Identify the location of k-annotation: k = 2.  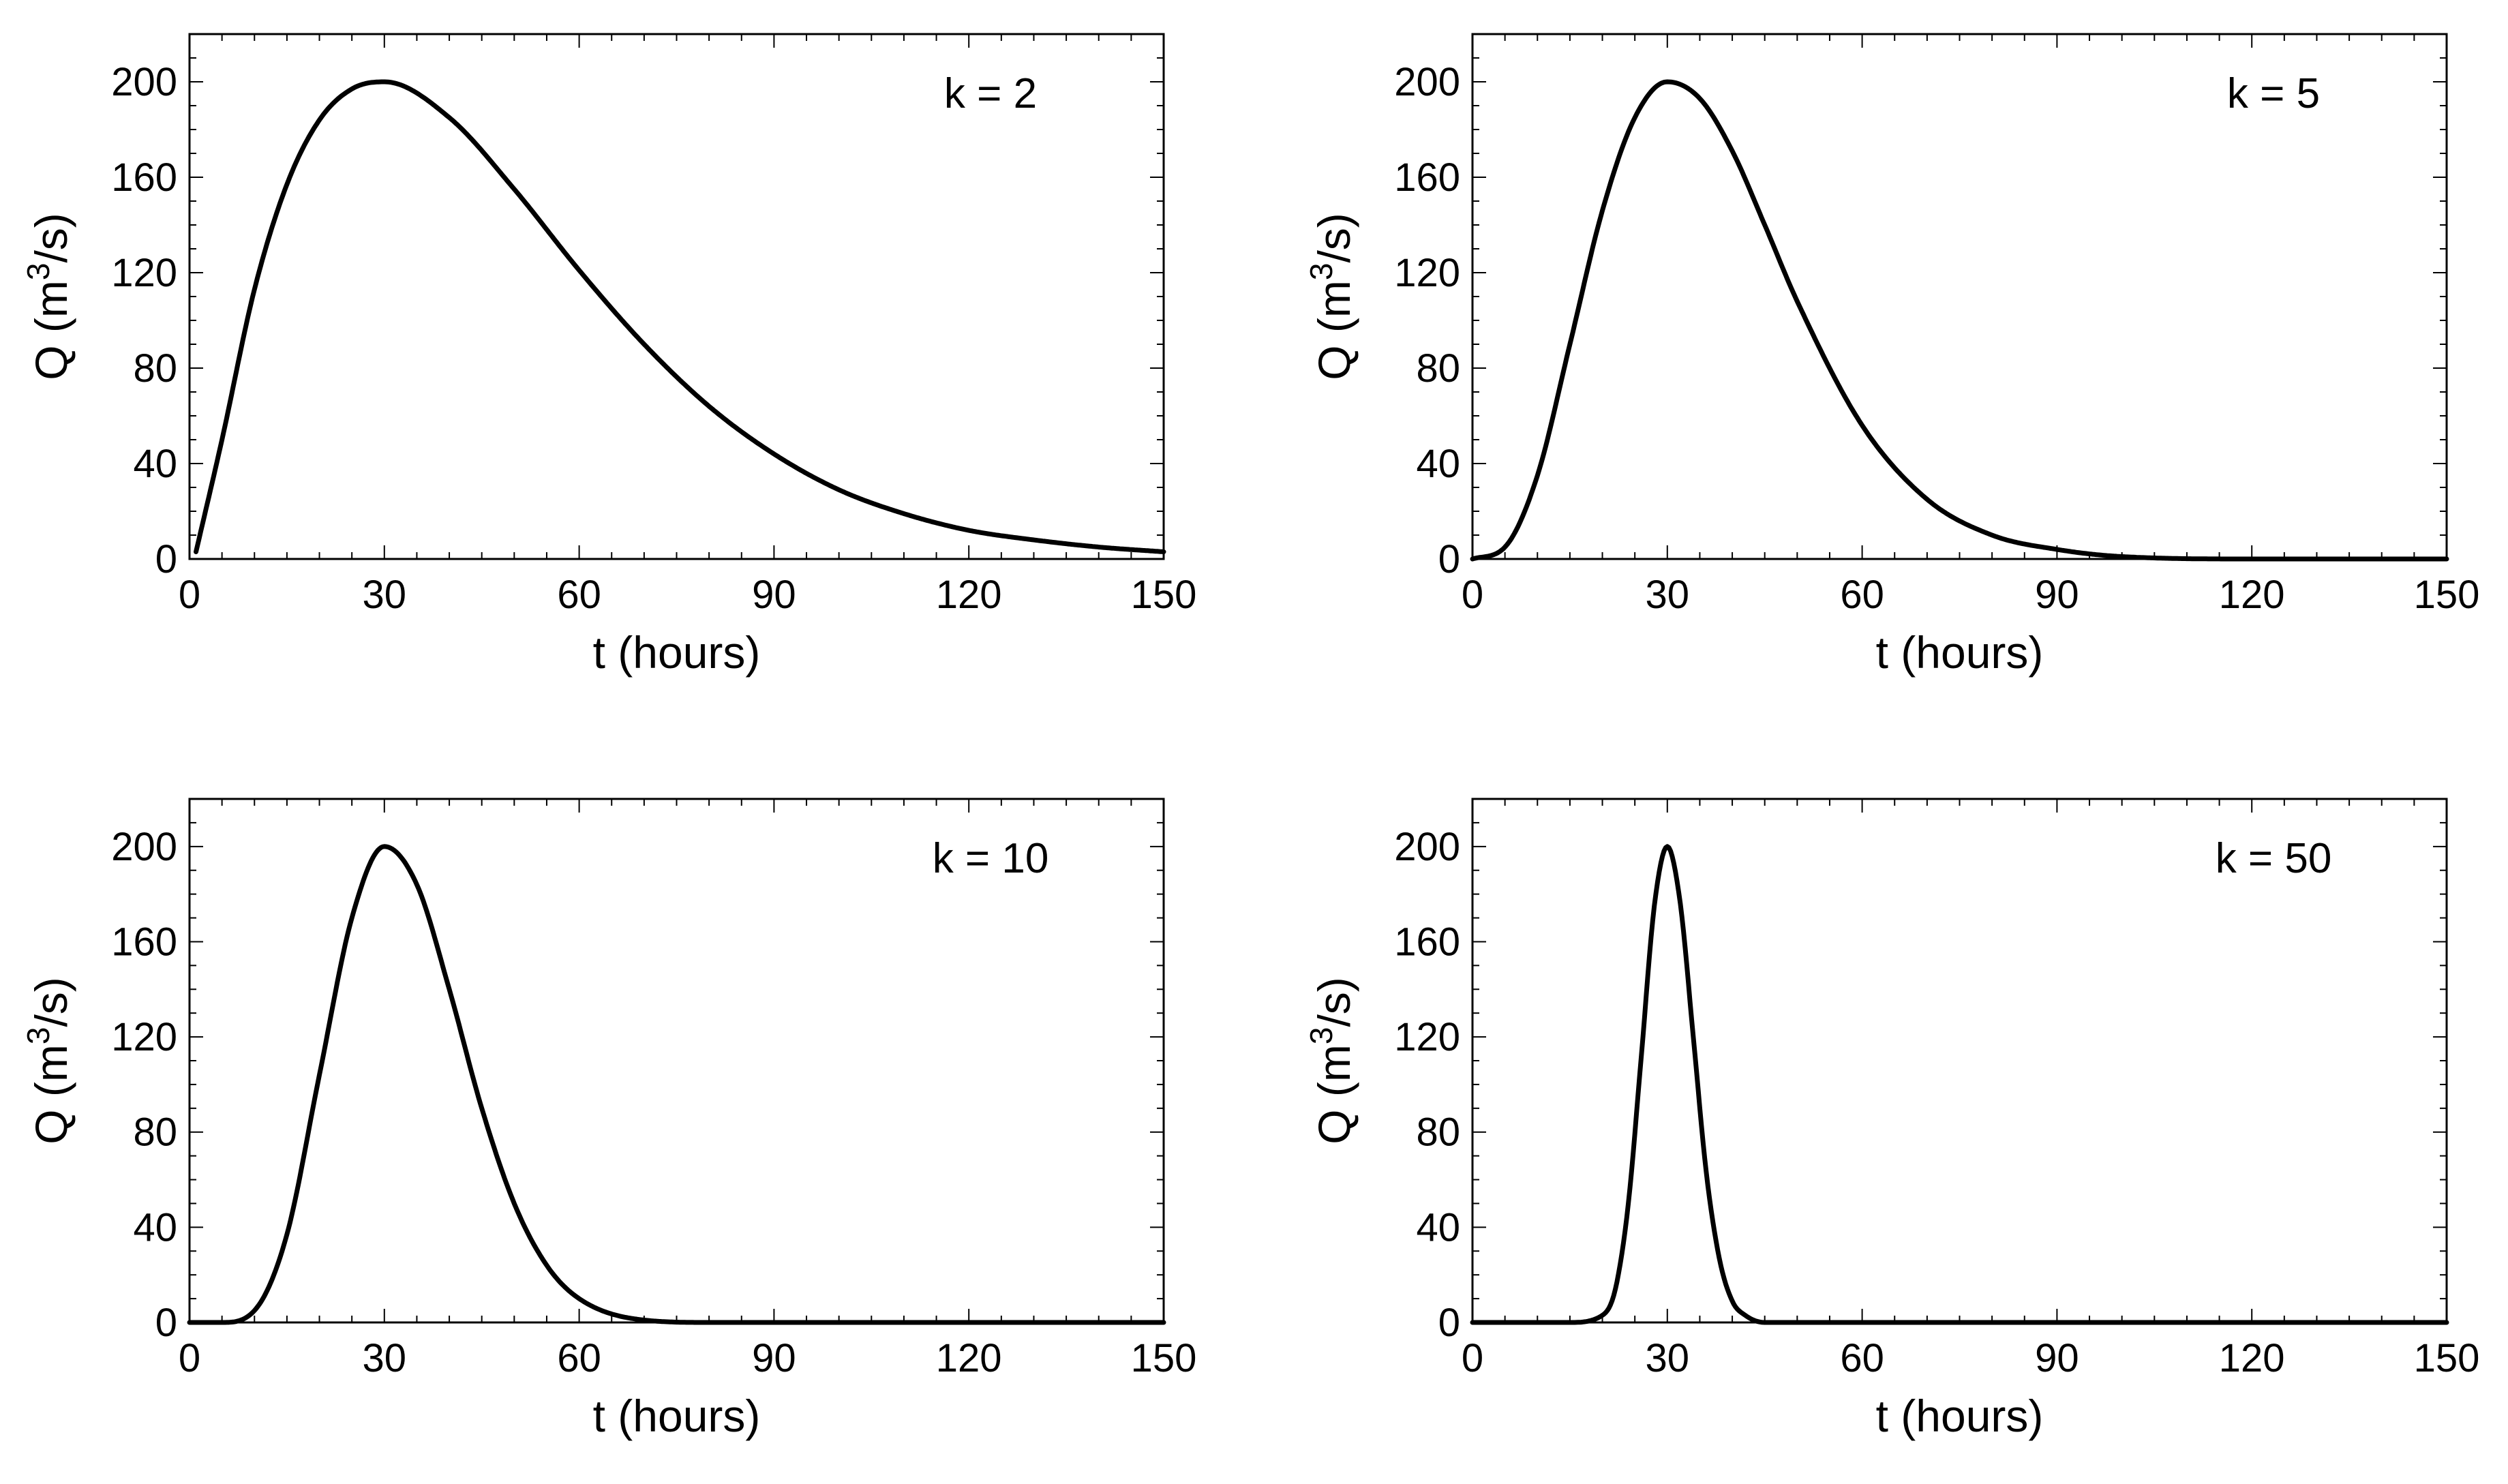
(990, 93).